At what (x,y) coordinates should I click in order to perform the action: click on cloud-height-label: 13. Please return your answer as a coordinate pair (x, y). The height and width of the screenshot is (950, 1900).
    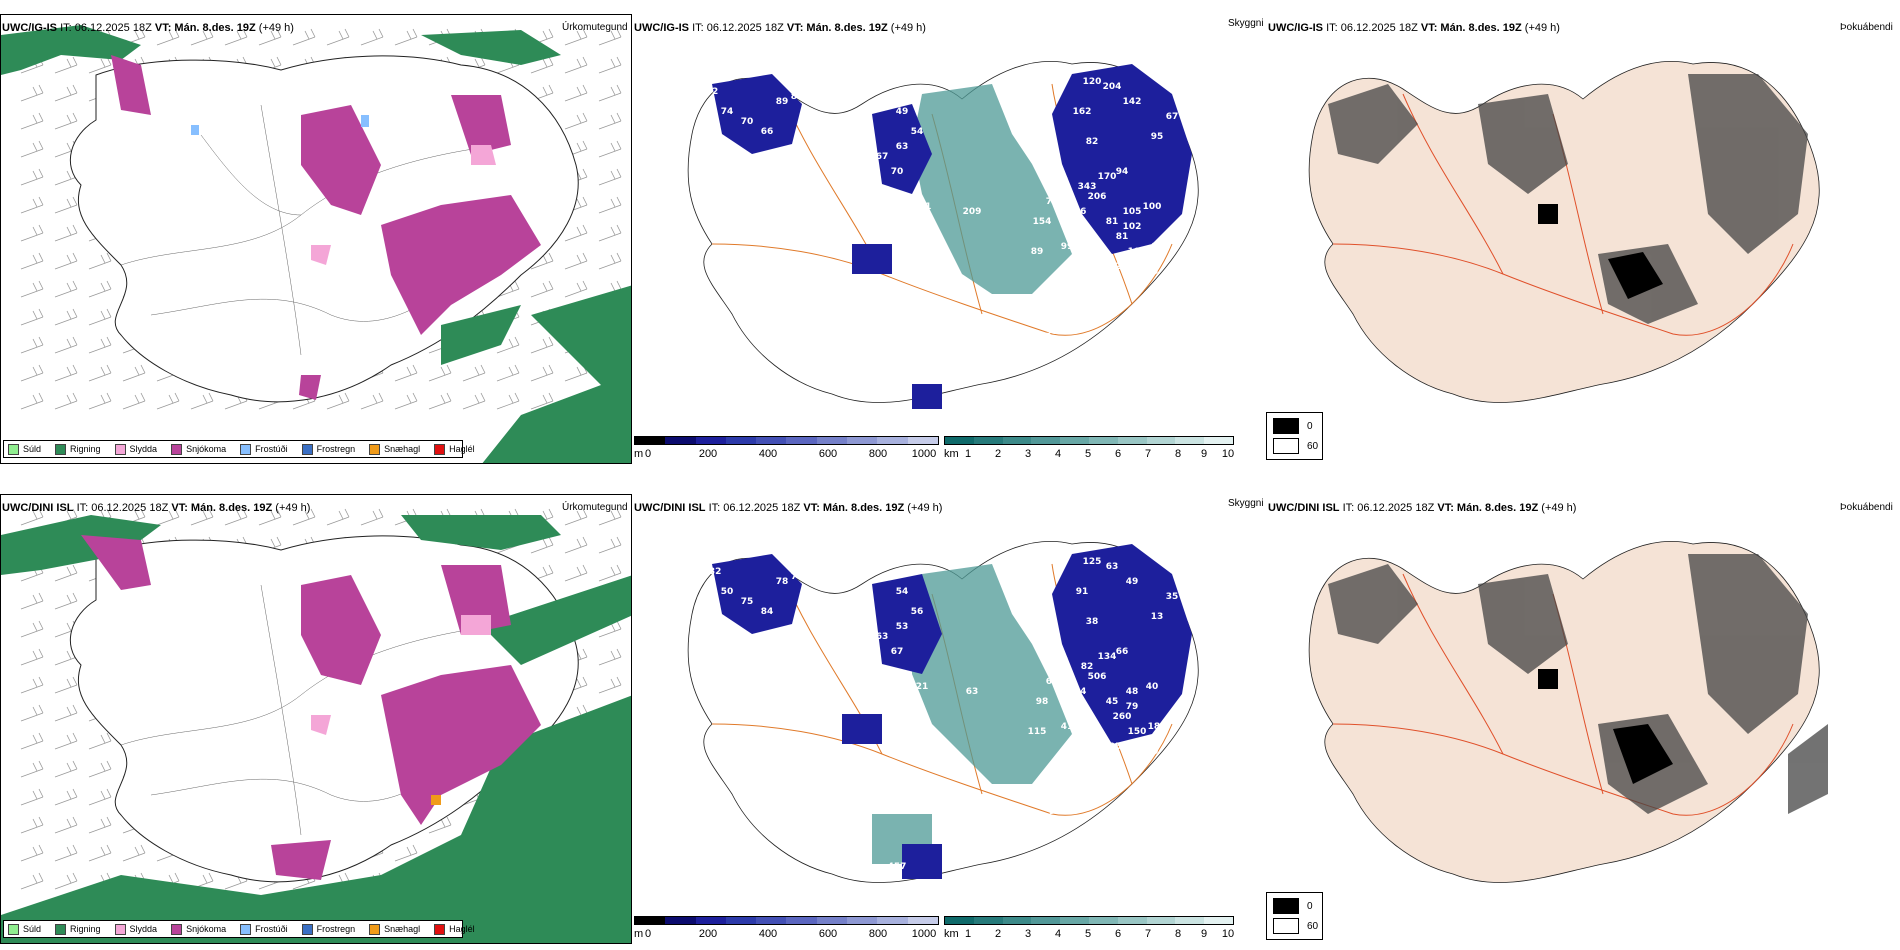
    Looking at the image, I should click on (1157, 617).